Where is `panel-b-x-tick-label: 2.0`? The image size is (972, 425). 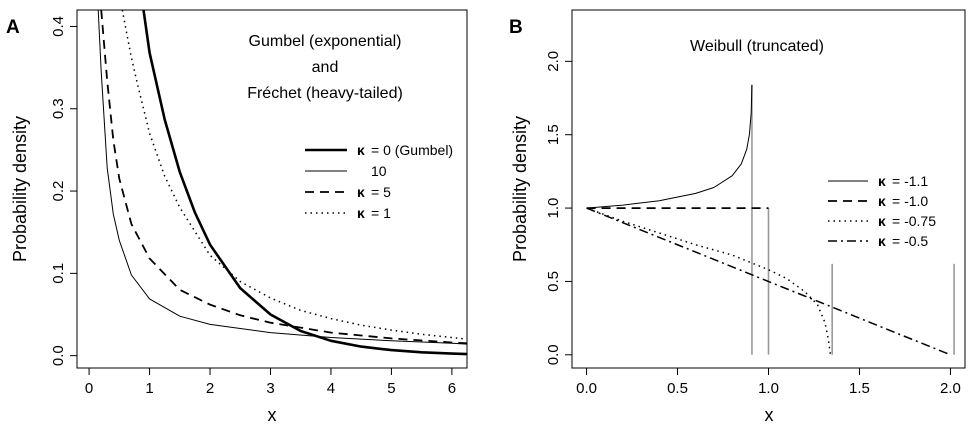 panel-b-x-tick-label: 2.0 is located at coordinates (950, 388).